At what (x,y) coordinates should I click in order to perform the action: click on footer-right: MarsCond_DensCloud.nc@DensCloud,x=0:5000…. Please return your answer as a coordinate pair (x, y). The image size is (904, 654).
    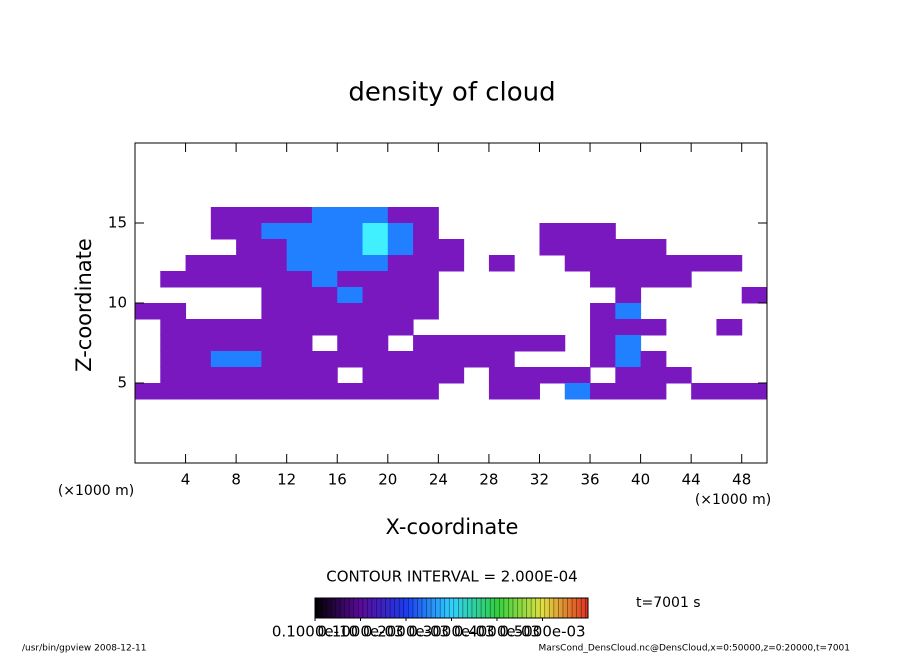
    Looking at the image, I should click on (695, 649).